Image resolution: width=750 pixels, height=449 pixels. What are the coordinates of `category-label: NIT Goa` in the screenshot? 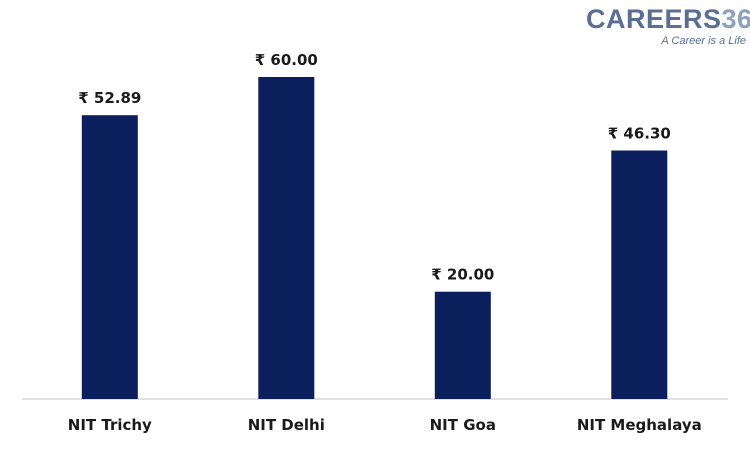 It's located at (463, 425).